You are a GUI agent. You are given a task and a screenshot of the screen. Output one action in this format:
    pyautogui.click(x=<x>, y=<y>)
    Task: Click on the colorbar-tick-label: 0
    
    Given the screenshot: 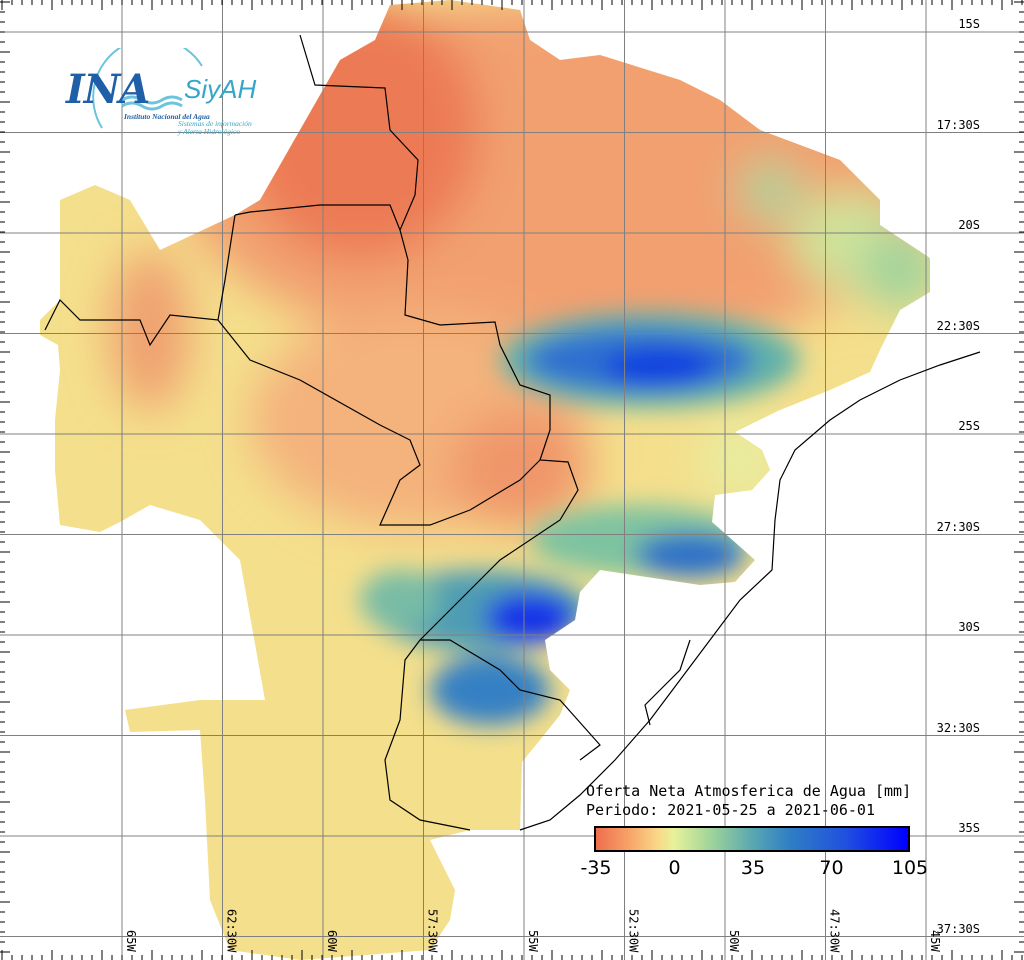 What is the action you would take?
    pyautogui.click(x=674, y=868)
    